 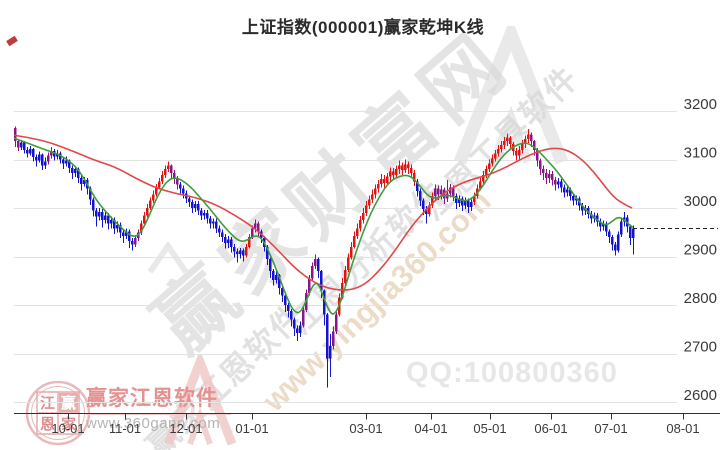 I want to click on y-axis-label: 2800, so click(x=700, y=298).